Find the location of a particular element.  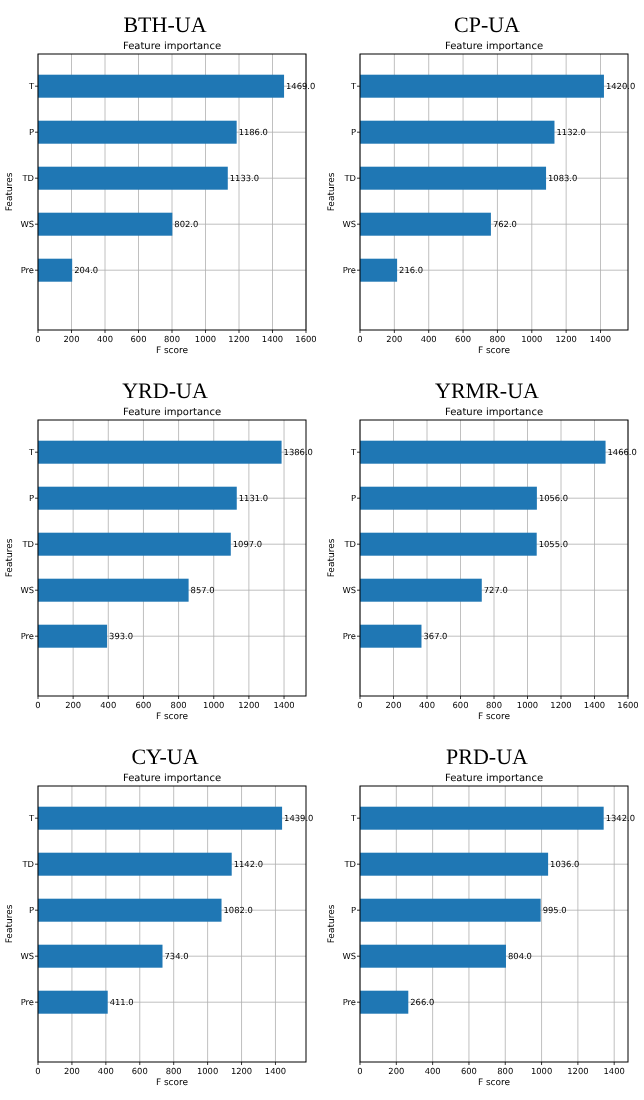

chart-title: YRMR-UA is located at coordinates (487, 392).